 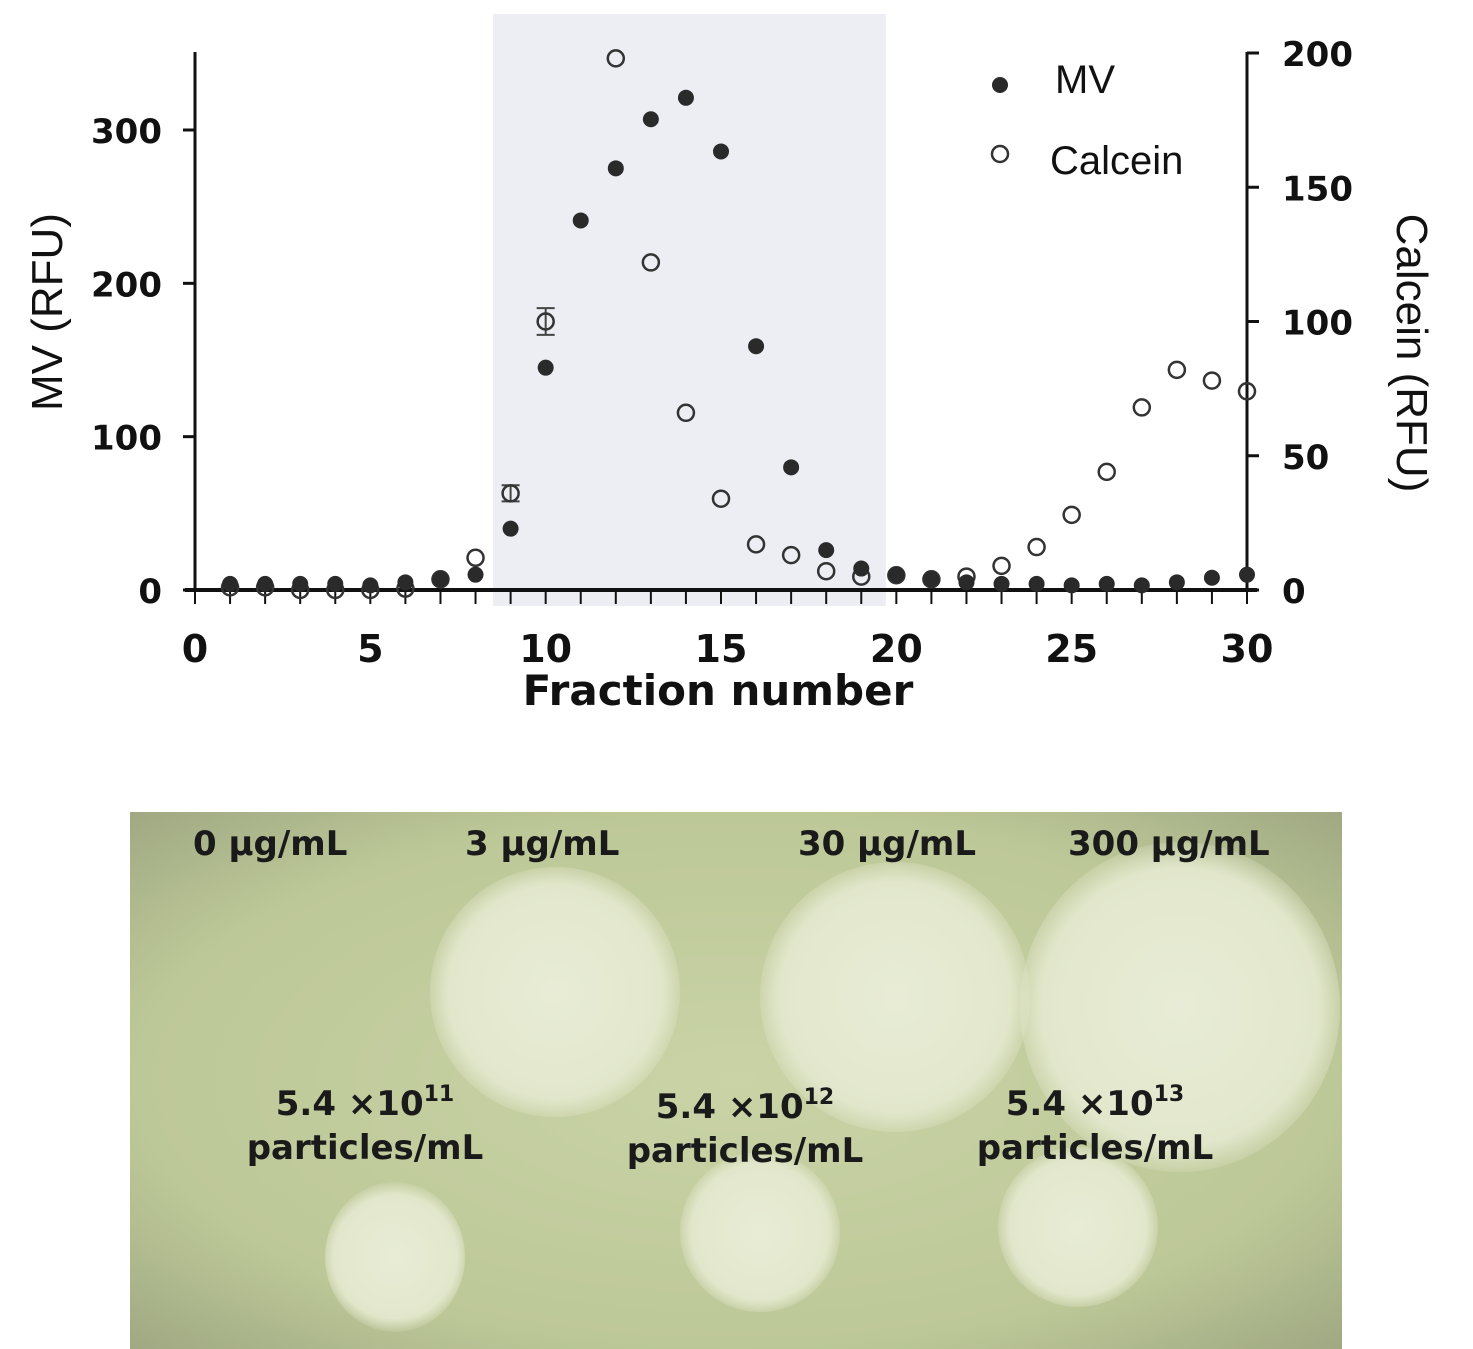 What do you see at coordinates (1071, 649) in the screenshot?
I see `x-tick-label: 25` at bounding box center [1071, 649].